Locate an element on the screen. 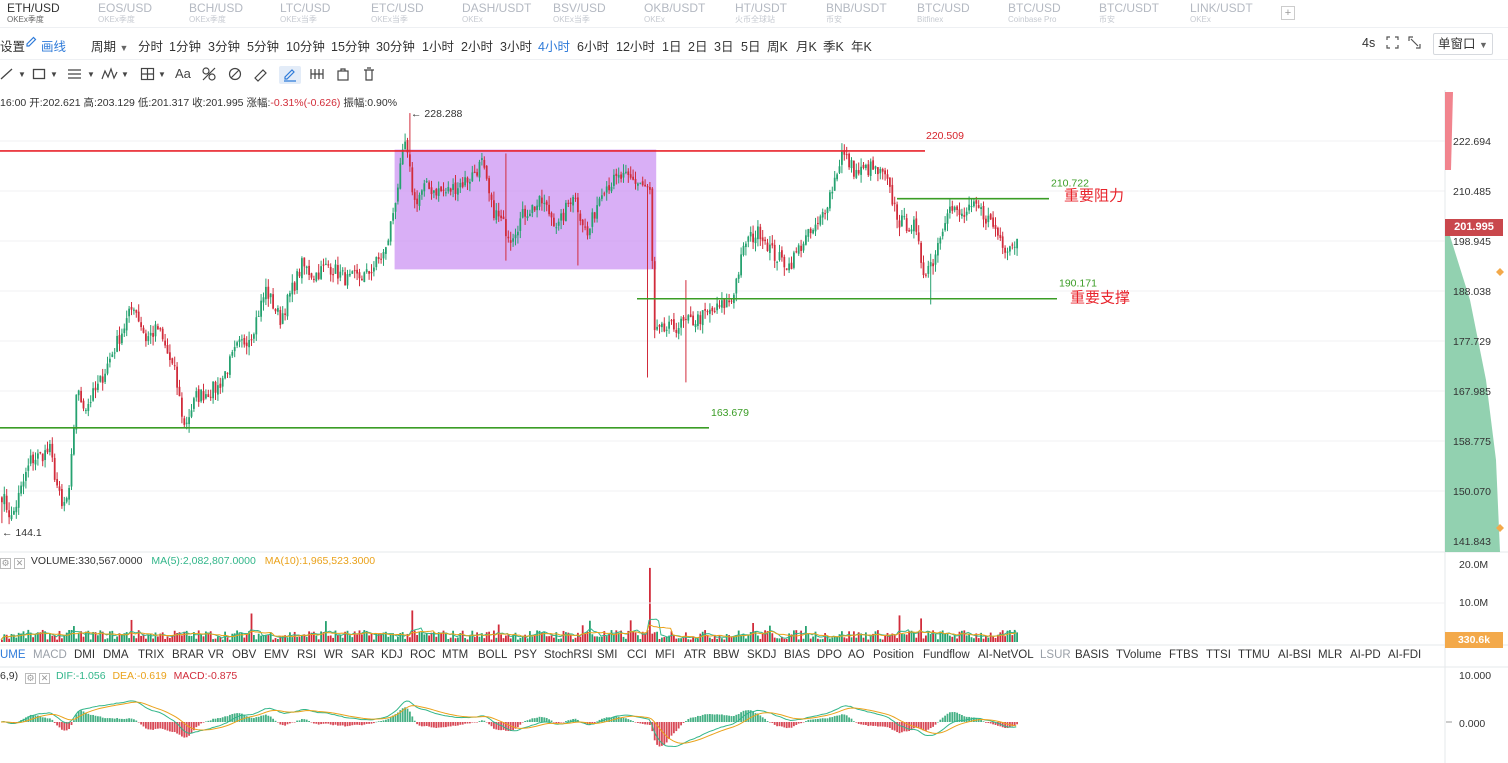 The height and width of the screenshot is (763, 1508). interval-option: 4小时 is located at coordinates (554, 47).